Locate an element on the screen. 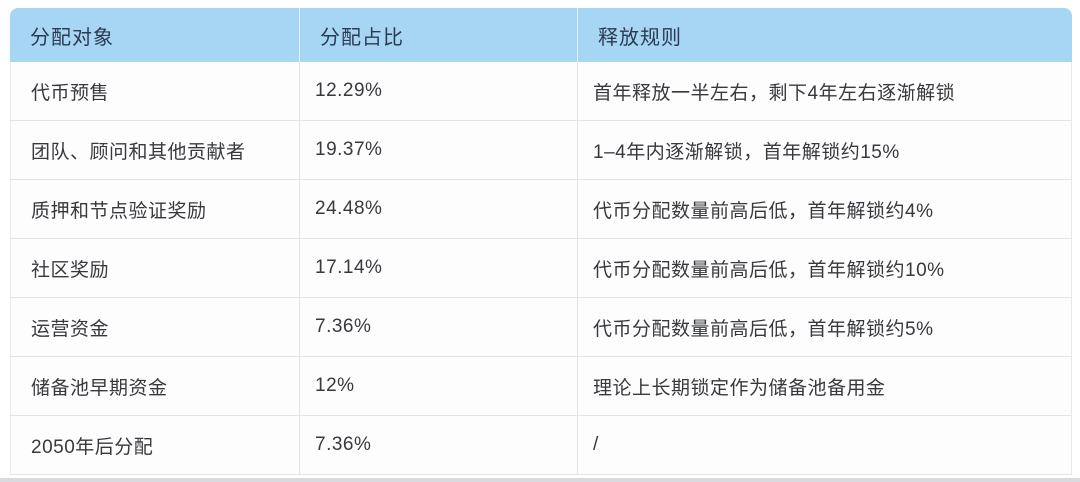 Image resolution: width=1080 pixels, height=482 pixels. cell-target: 团队、顾问和其他贡献者 is located at coordinates (155, 150).